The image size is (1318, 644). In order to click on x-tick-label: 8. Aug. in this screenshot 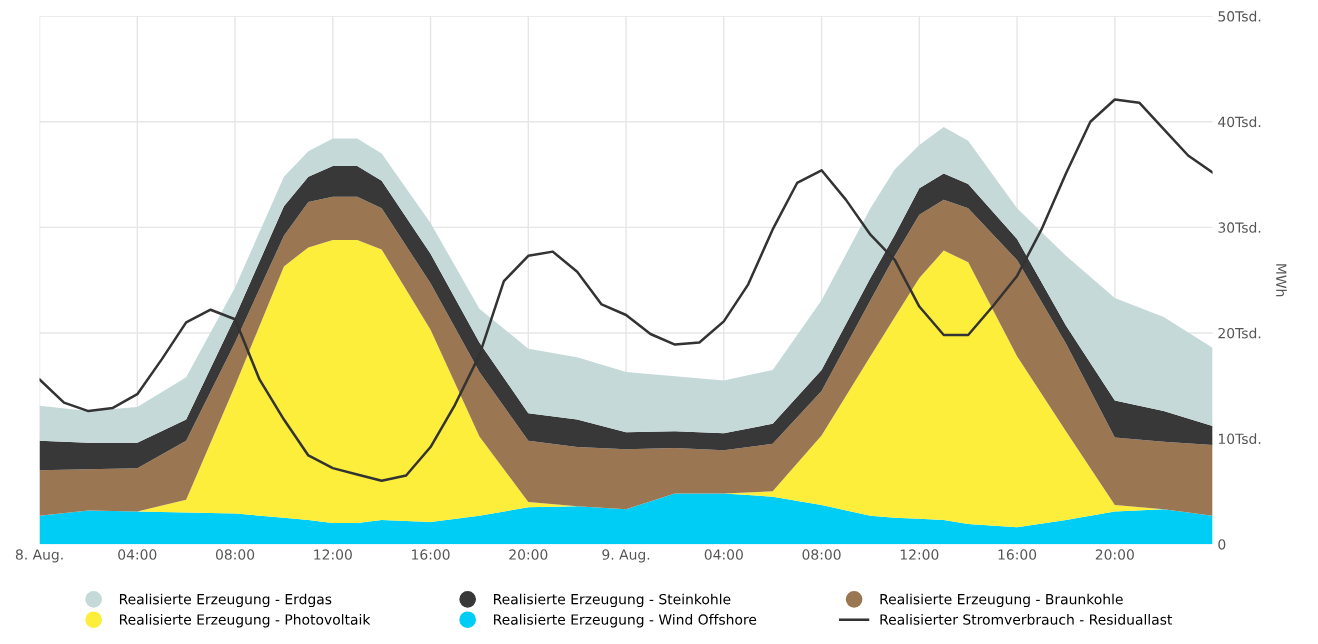, I will do `click(39, 556)`.